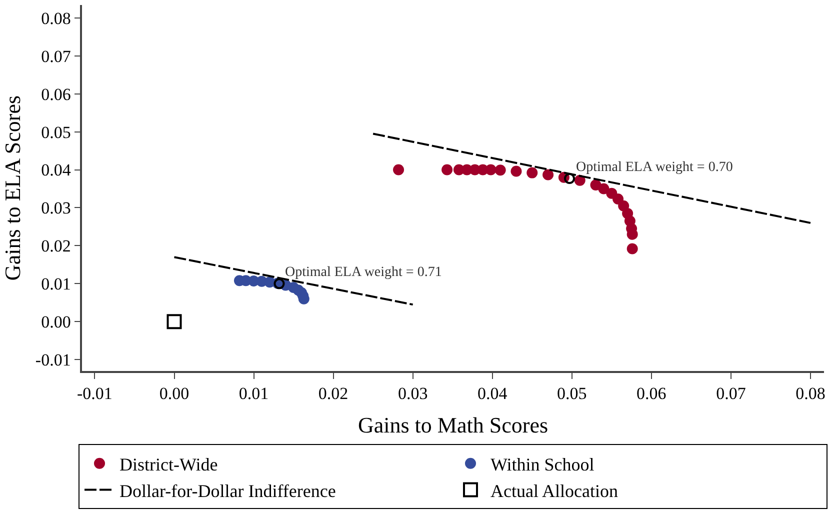 This screenshot has height=521, width=834. Describe the element at coordinates (56, 132) in the screenshot. I see `y-tick-label: 0.05` at that location.